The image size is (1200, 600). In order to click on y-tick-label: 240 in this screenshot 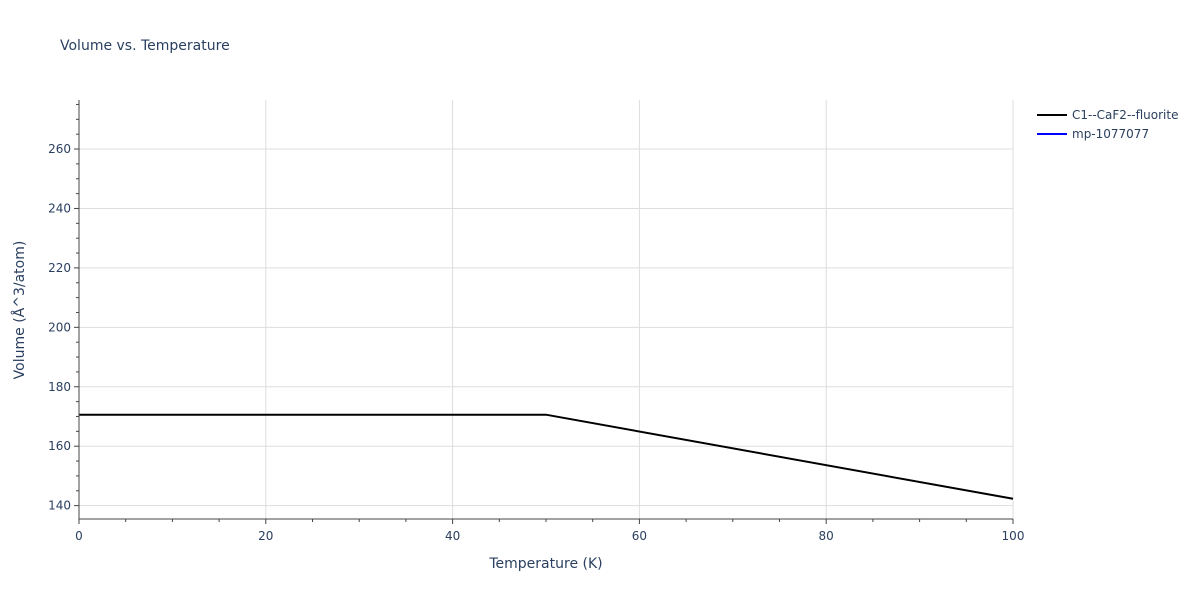, I will do `click(59, 208)`.